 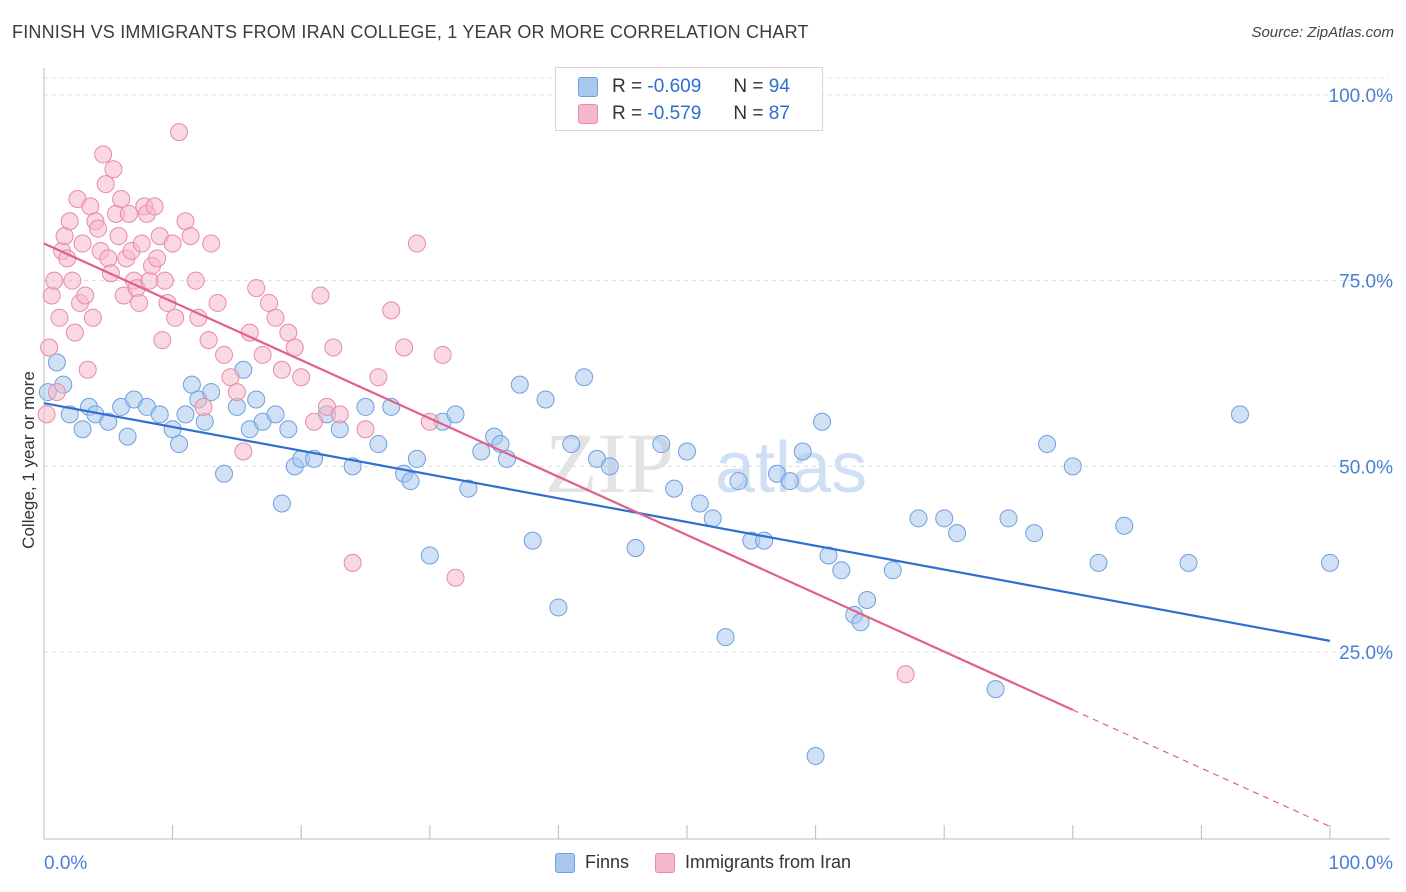 I want to click on y-tick-label: 25.0%, so click(x=1366, y=653).